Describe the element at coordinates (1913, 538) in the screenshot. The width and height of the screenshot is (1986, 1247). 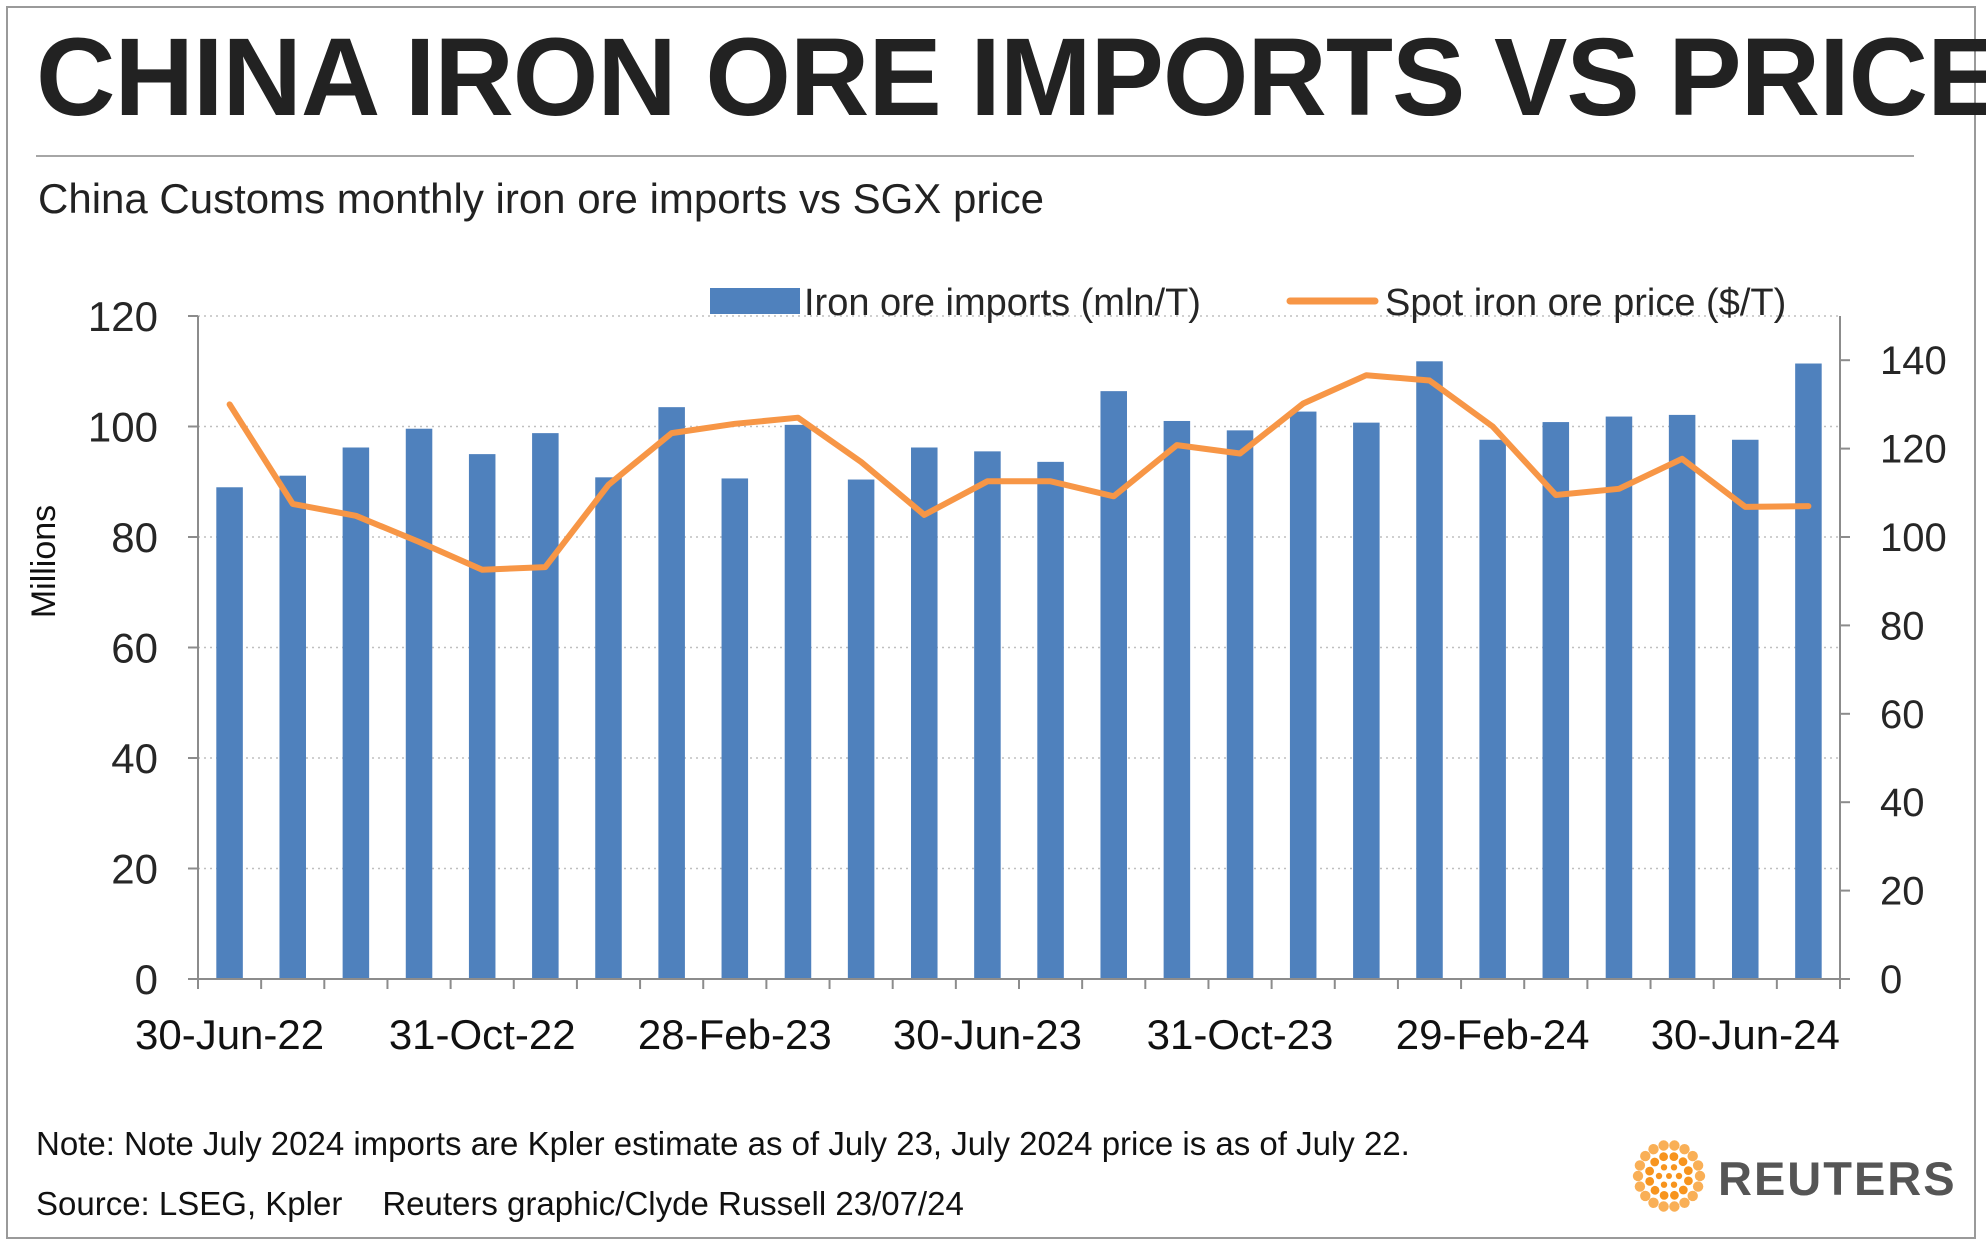
I see `y2-tick-label: 100` at that location.